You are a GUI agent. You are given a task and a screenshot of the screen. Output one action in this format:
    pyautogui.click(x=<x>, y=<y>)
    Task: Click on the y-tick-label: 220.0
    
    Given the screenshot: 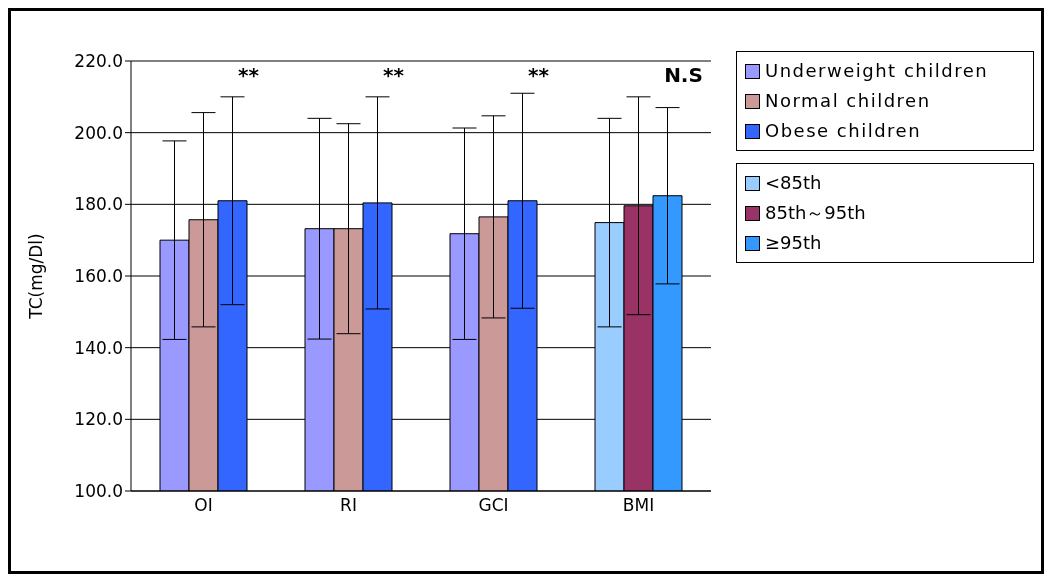 What is the action you would take?
    pyautogui.click(x=98, y=61)
    